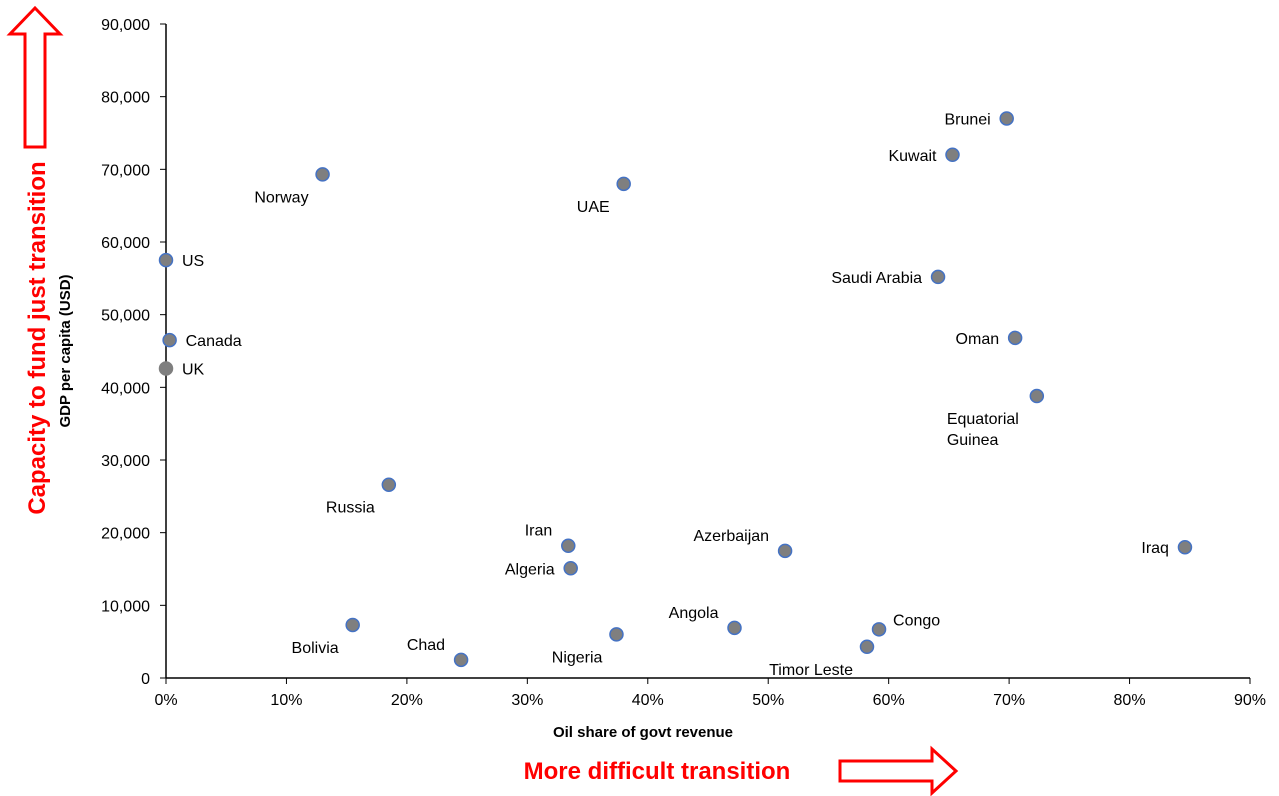 The height and width of the screenshot is (796, 1279). Describe the element at coordinates (125, 461) in the screenshot. I see `y-tick-label: 30,000` at that location.